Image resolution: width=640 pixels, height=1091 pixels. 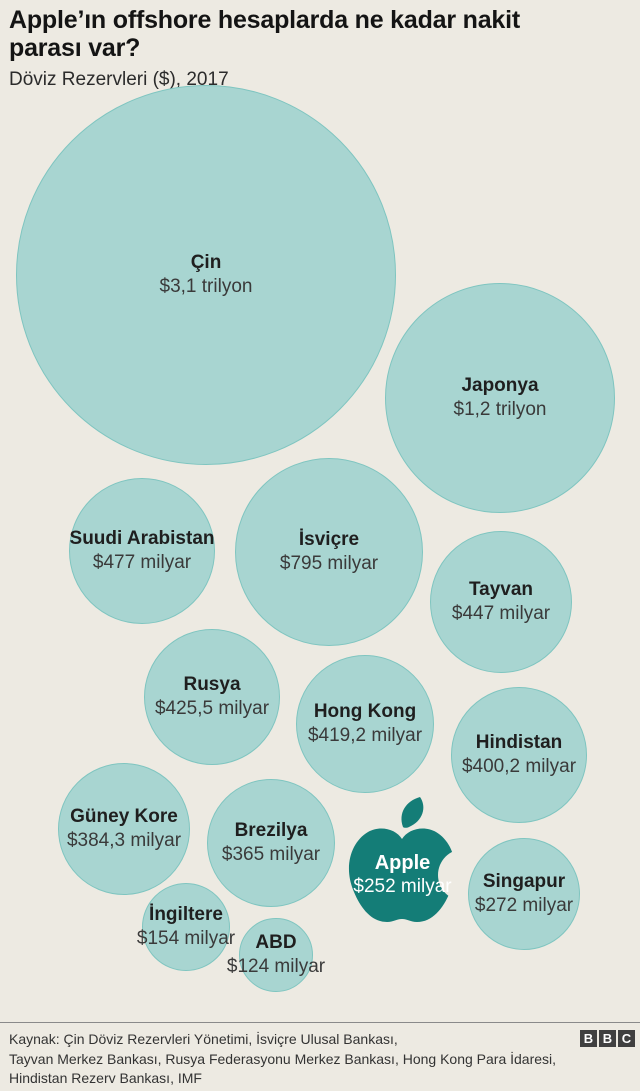 I want to click on bubble-value: $447 milyar, so click(x=501, y=613).